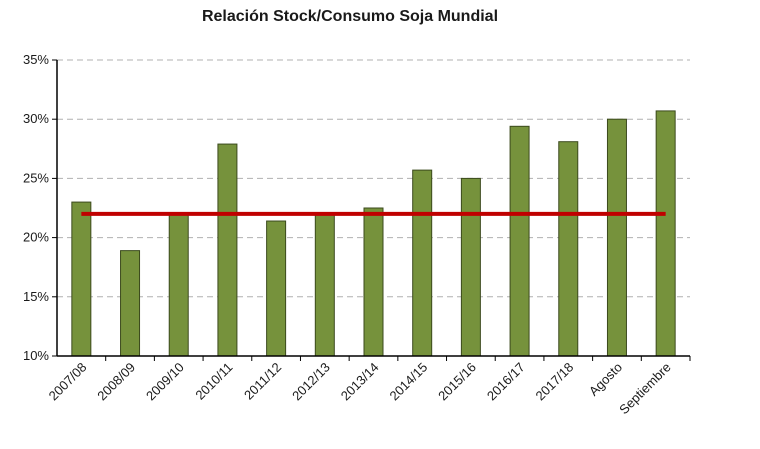  What do you see at coordinates (165, 382) in the screenshot?
I see `x-tick-label: 2009/10` at bounding box center [165, 382].